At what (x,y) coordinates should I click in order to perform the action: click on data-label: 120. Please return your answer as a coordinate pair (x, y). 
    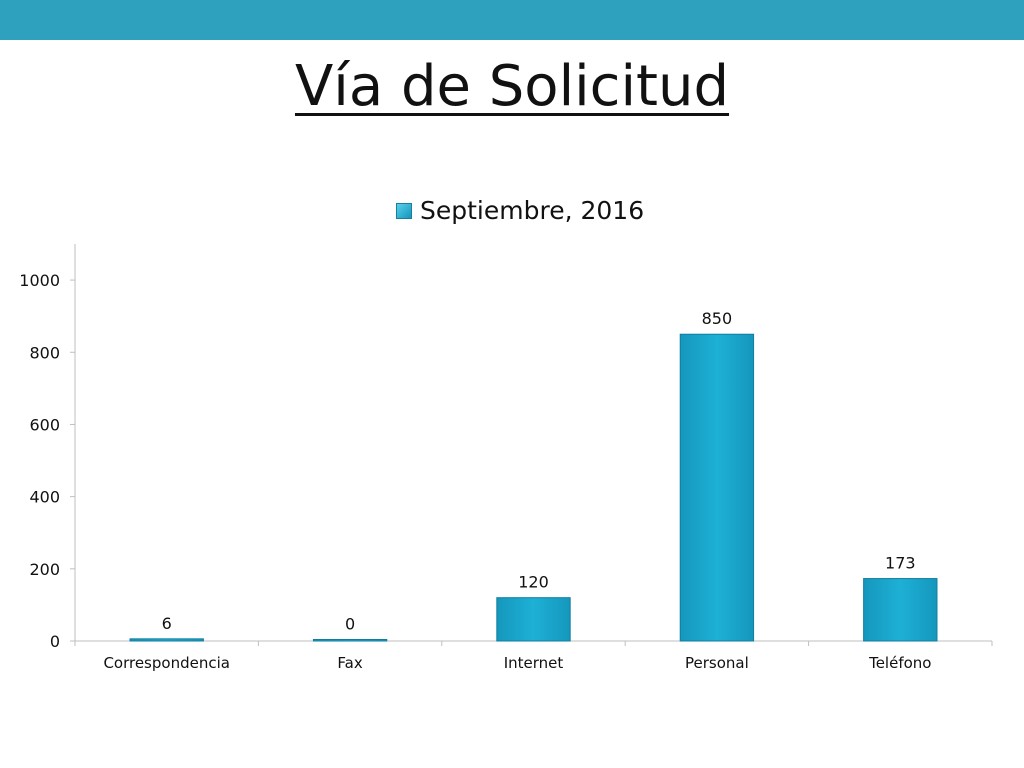
    Looking at the image, I should click on (533, 582).